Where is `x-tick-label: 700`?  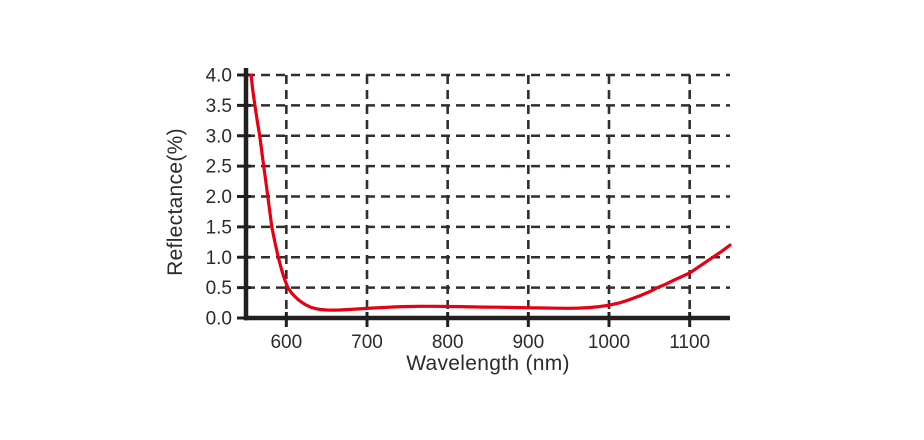 x-tick-label: 700 is located at coordinates (367, 342).